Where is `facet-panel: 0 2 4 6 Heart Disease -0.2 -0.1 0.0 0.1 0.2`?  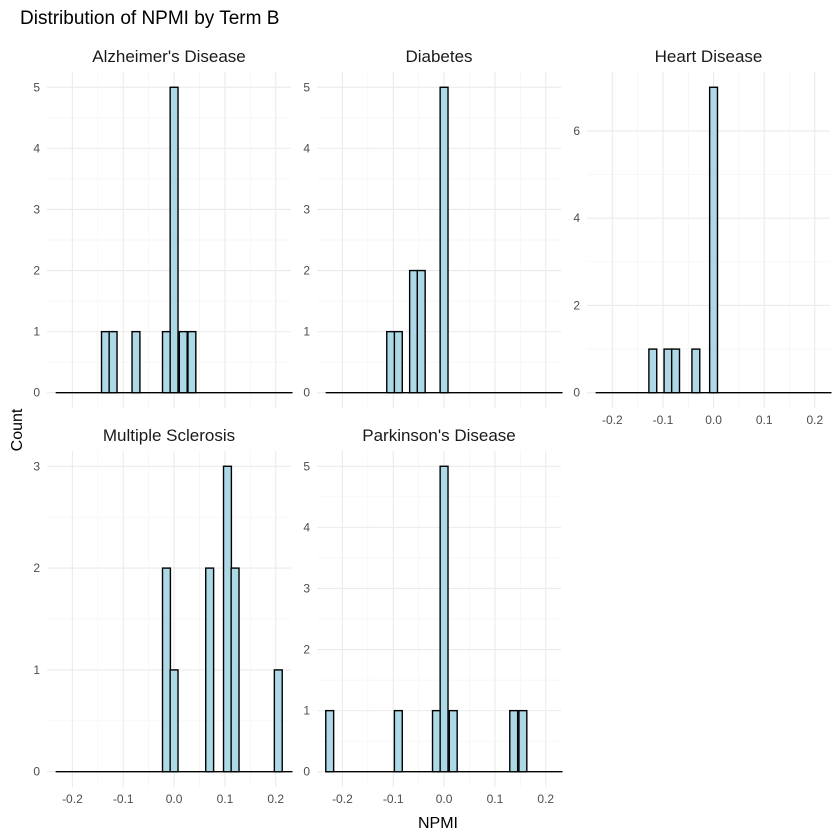
facet-panel: 0 2 4 6 Heart Disease -0.2 -0.1 0.0 0.1 0.2 is located at coordinates (702, 237).